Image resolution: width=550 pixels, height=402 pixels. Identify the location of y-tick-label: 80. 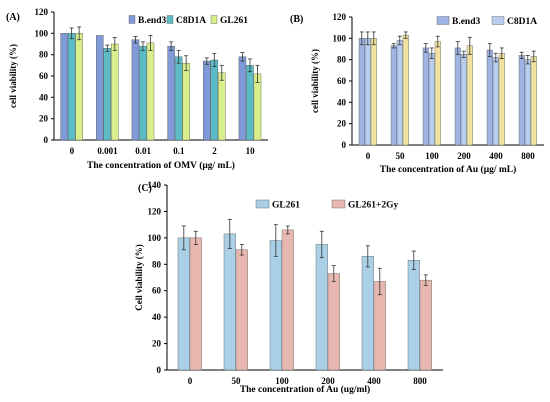
(342, 60).